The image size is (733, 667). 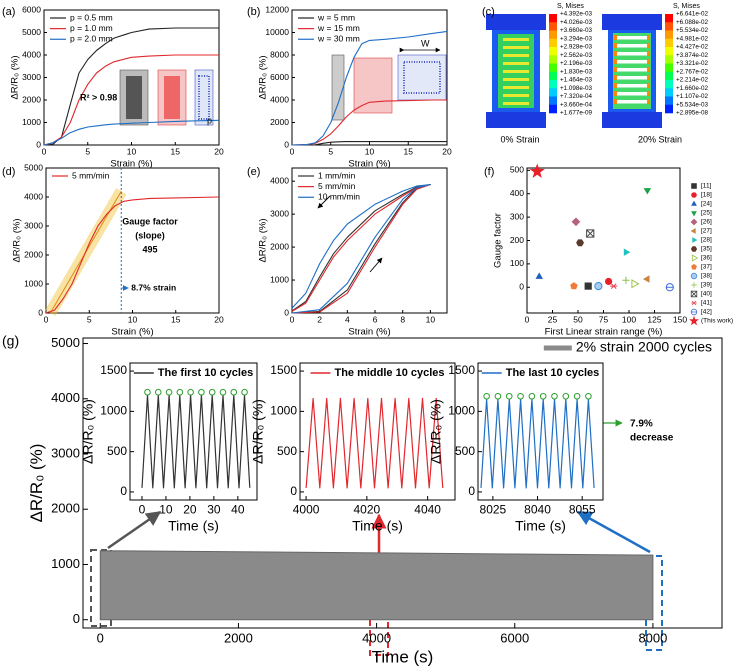 I want to click on x-tick-label: 2, so click(x=319, y=319).